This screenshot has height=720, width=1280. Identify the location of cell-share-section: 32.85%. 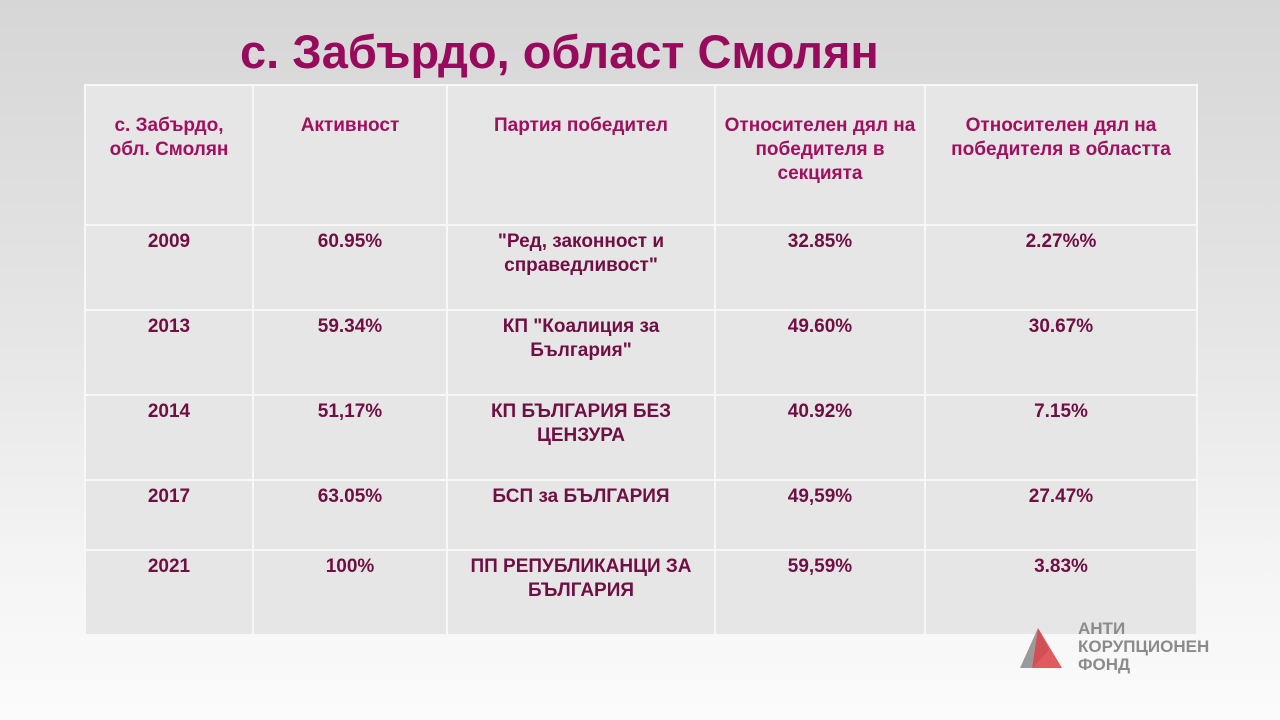
(820, 267).